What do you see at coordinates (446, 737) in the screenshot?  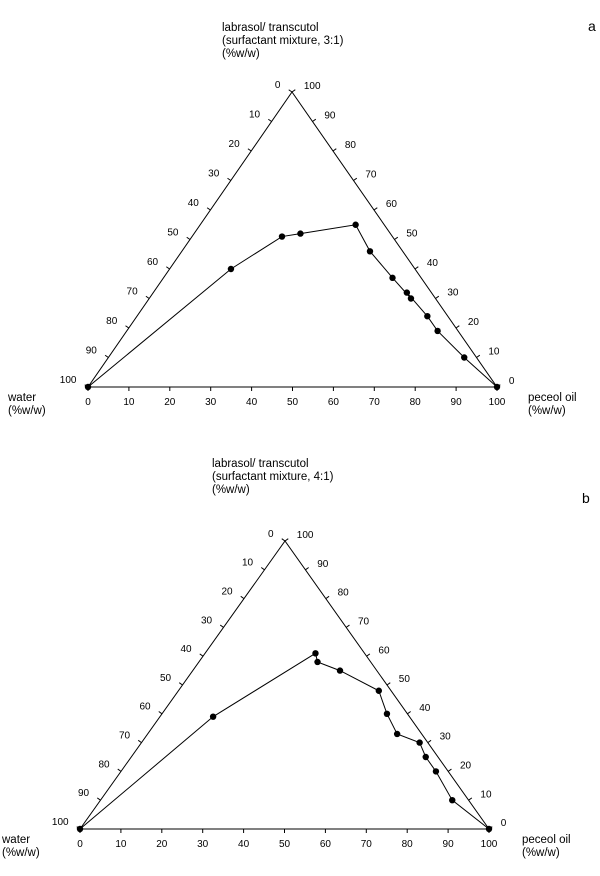 I see `right-axis-tick-label: 30` at bounding box center [446, 737].